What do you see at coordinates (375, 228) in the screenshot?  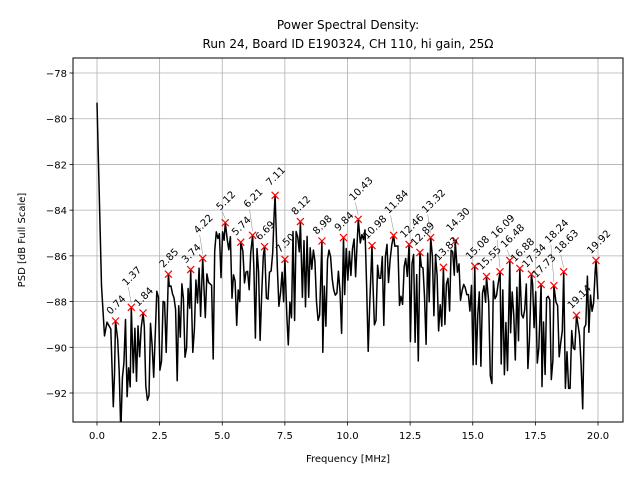 I see `peak-label: 10.98` at bounding box center [375, 228].